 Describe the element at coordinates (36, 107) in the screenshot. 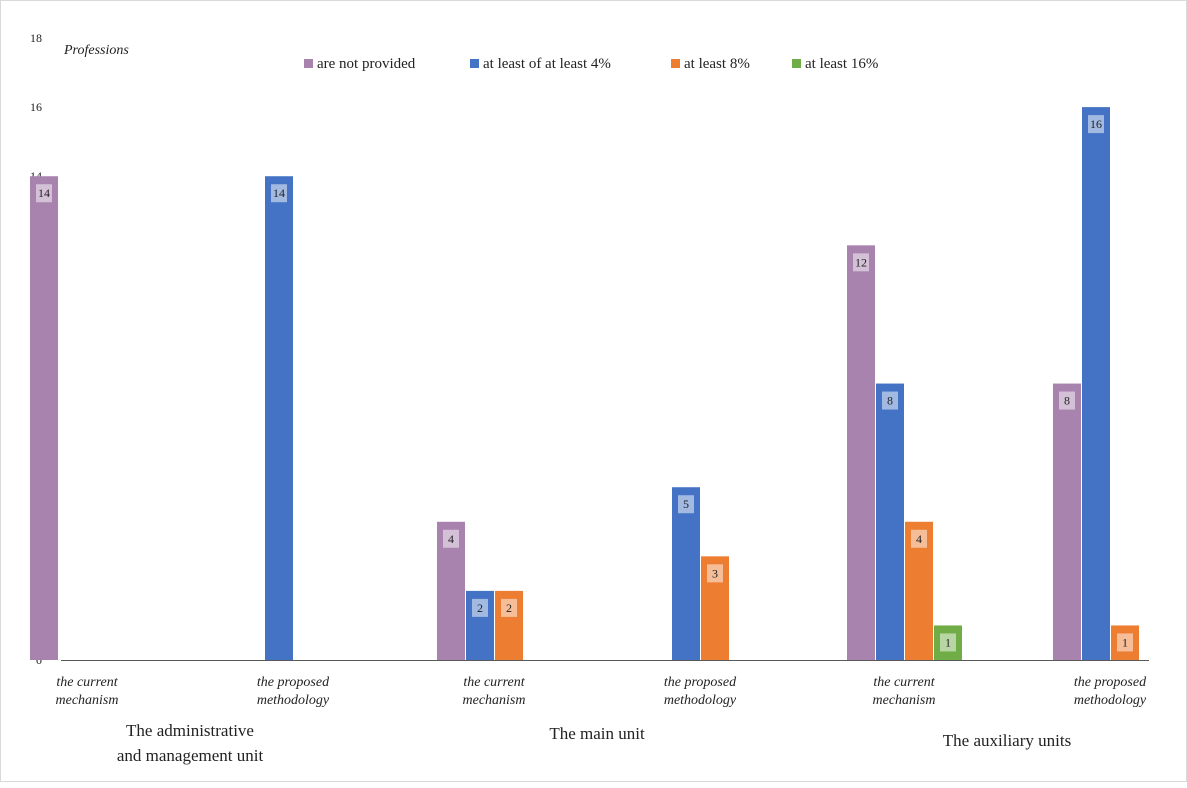

I see `y-tick-label: 16` at that location.